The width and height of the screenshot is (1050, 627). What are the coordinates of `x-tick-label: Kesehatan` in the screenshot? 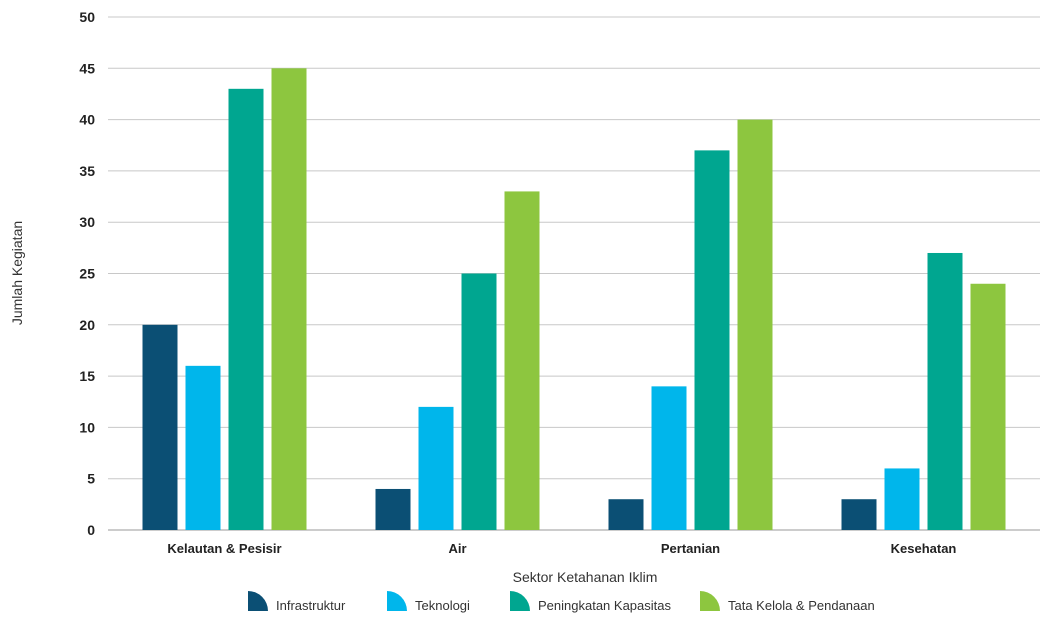 It's located at (924, 548).